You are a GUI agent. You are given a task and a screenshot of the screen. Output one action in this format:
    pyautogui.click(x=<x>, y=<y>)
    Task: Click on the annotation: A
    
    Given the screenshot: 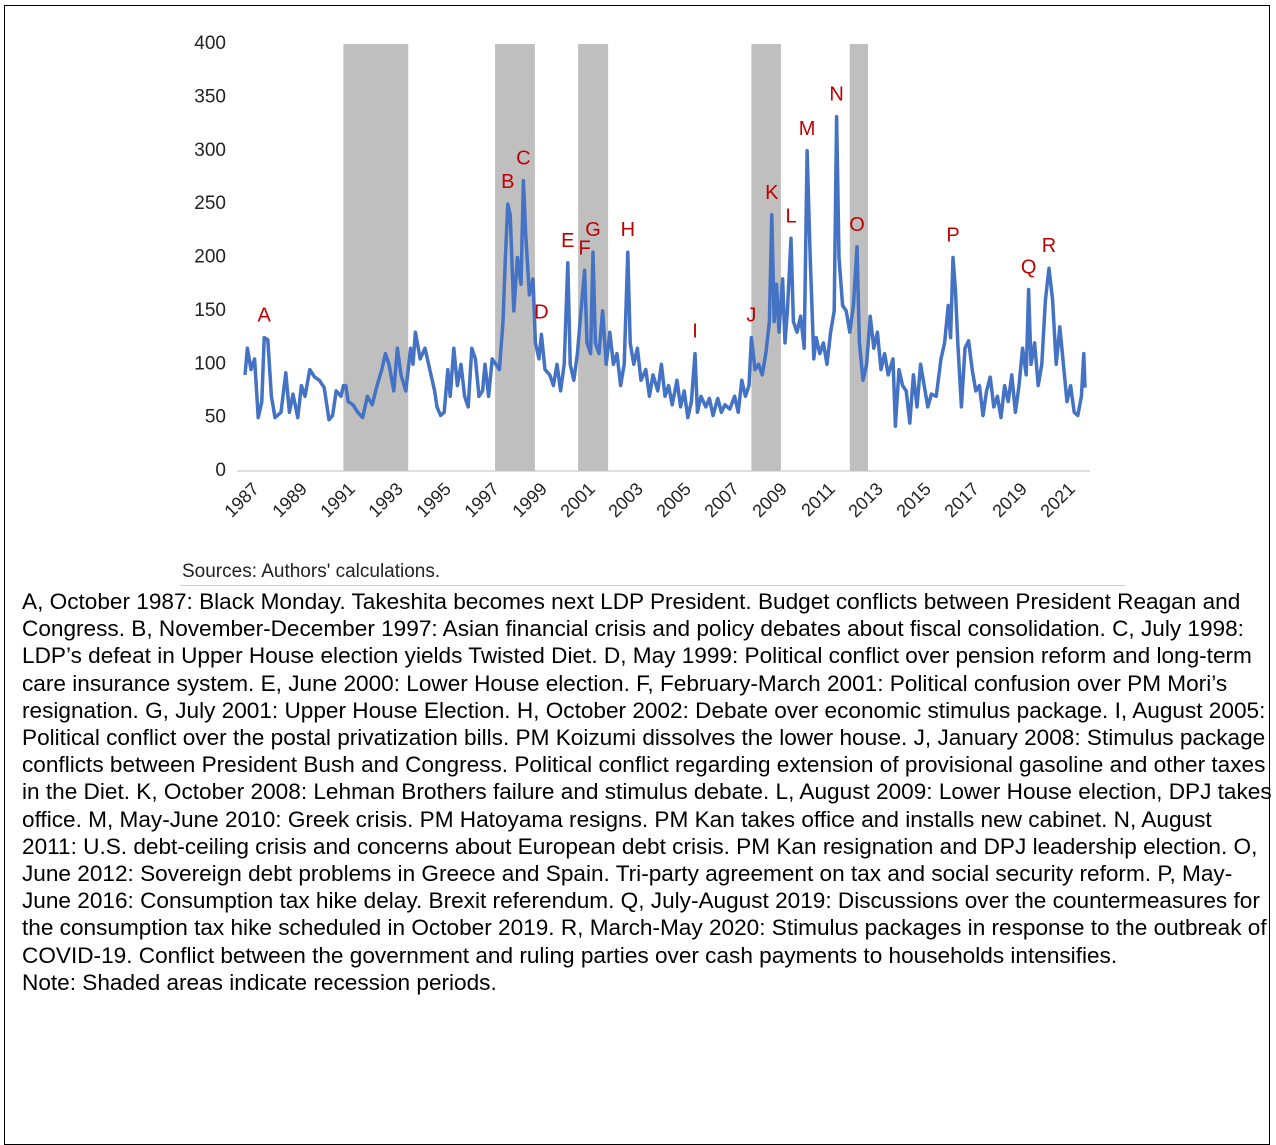 What is the action you would take?
    pyautogui.click(x=265, y=316)
    